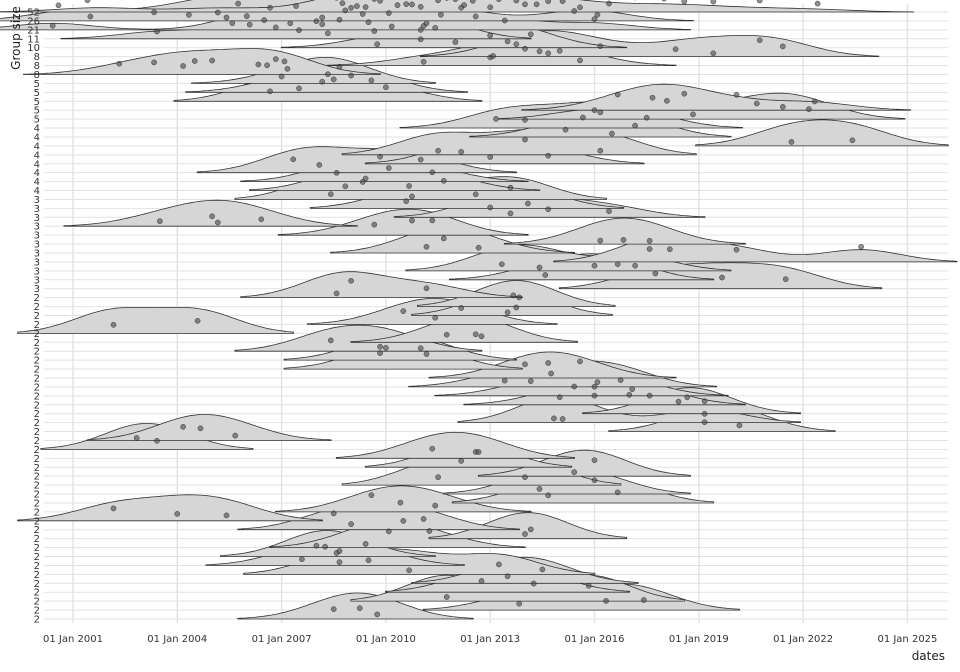 This screenshot has height=672, width=960. Describe the element at coordinates (37, 57) in the screenshot. I see `y-tick-label: 8` at that location.